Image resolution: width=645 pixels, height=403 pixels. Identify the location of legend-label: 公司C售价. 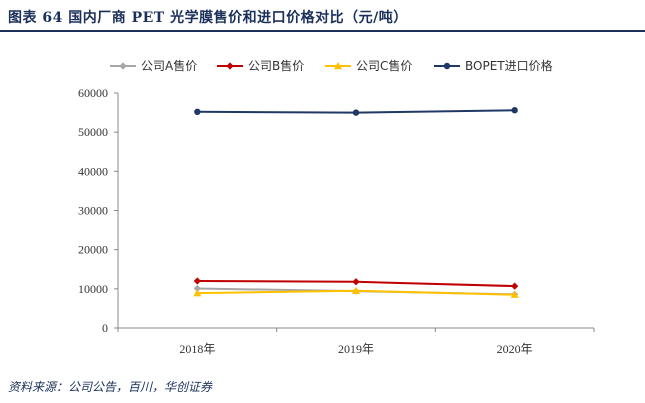
(384, 65).